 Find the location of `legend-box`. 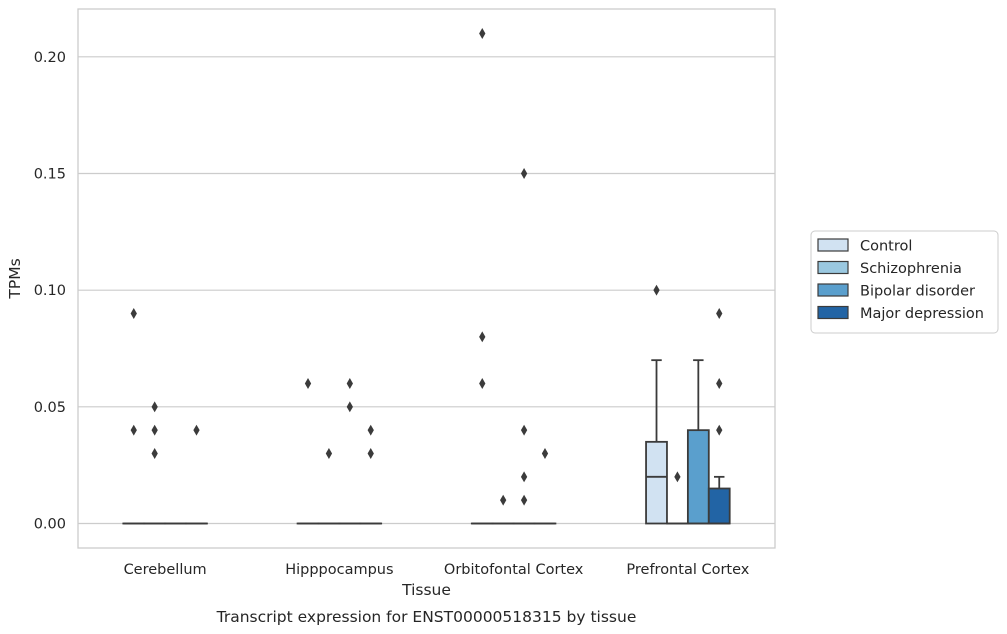

legend-box is located at coordinates (904, 282).